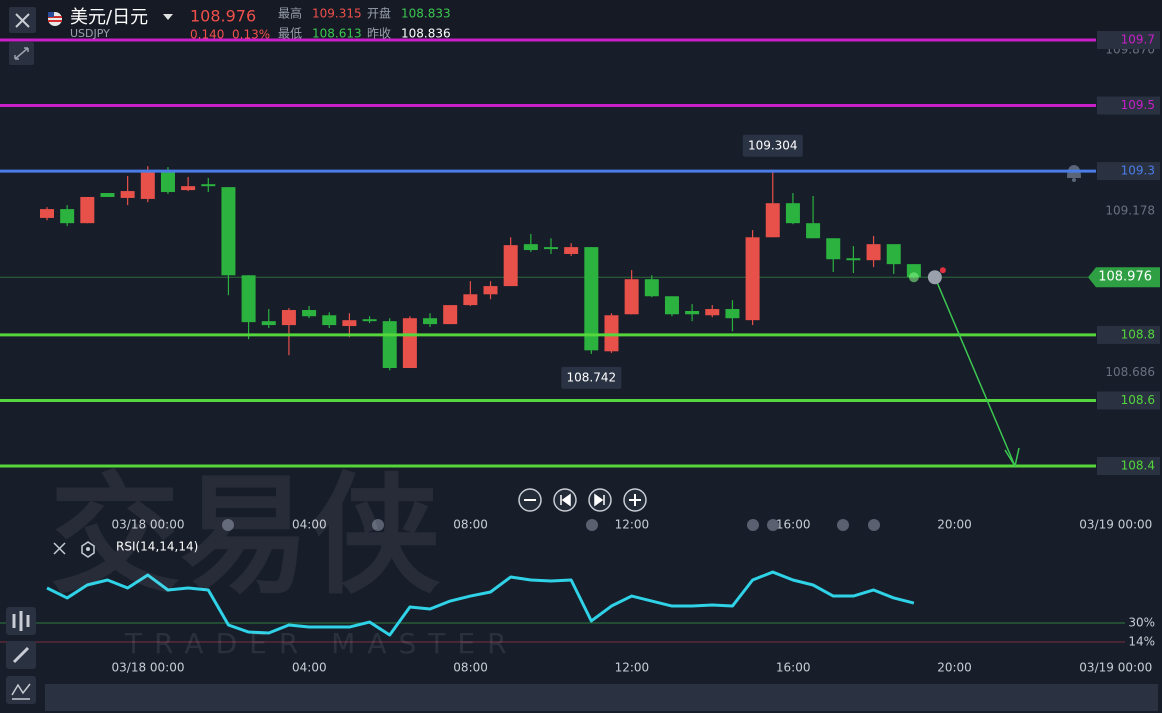  What do you see at coordinates (337, 34) in the screenshot?
I see `low: 108.613` at bounding box center [337, 34].